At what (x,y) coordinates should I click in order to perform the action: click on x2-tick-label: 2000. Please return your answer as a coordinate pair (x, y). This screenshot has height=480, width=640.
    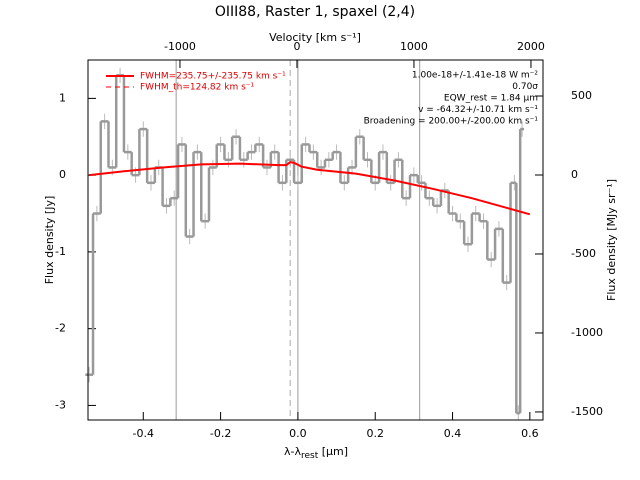
    Looking at the image, I should click on (531, 46).